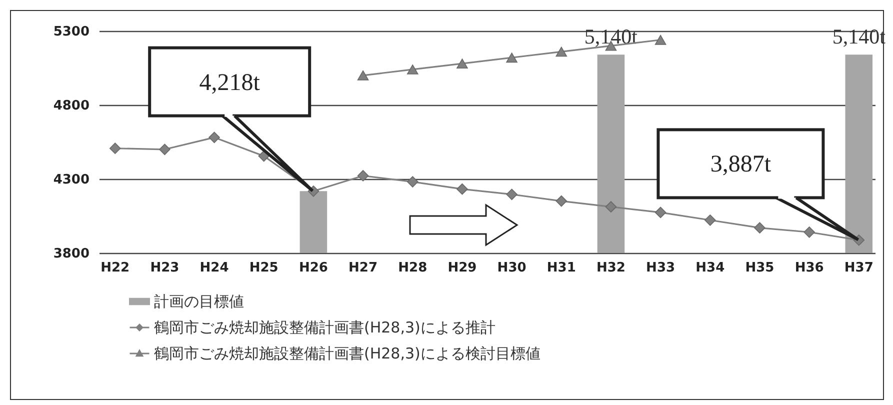  What do you see at coordinates (561, 268) in the screenshot?
I see `x-tick-label: H31` at bounding box center [561, 268].